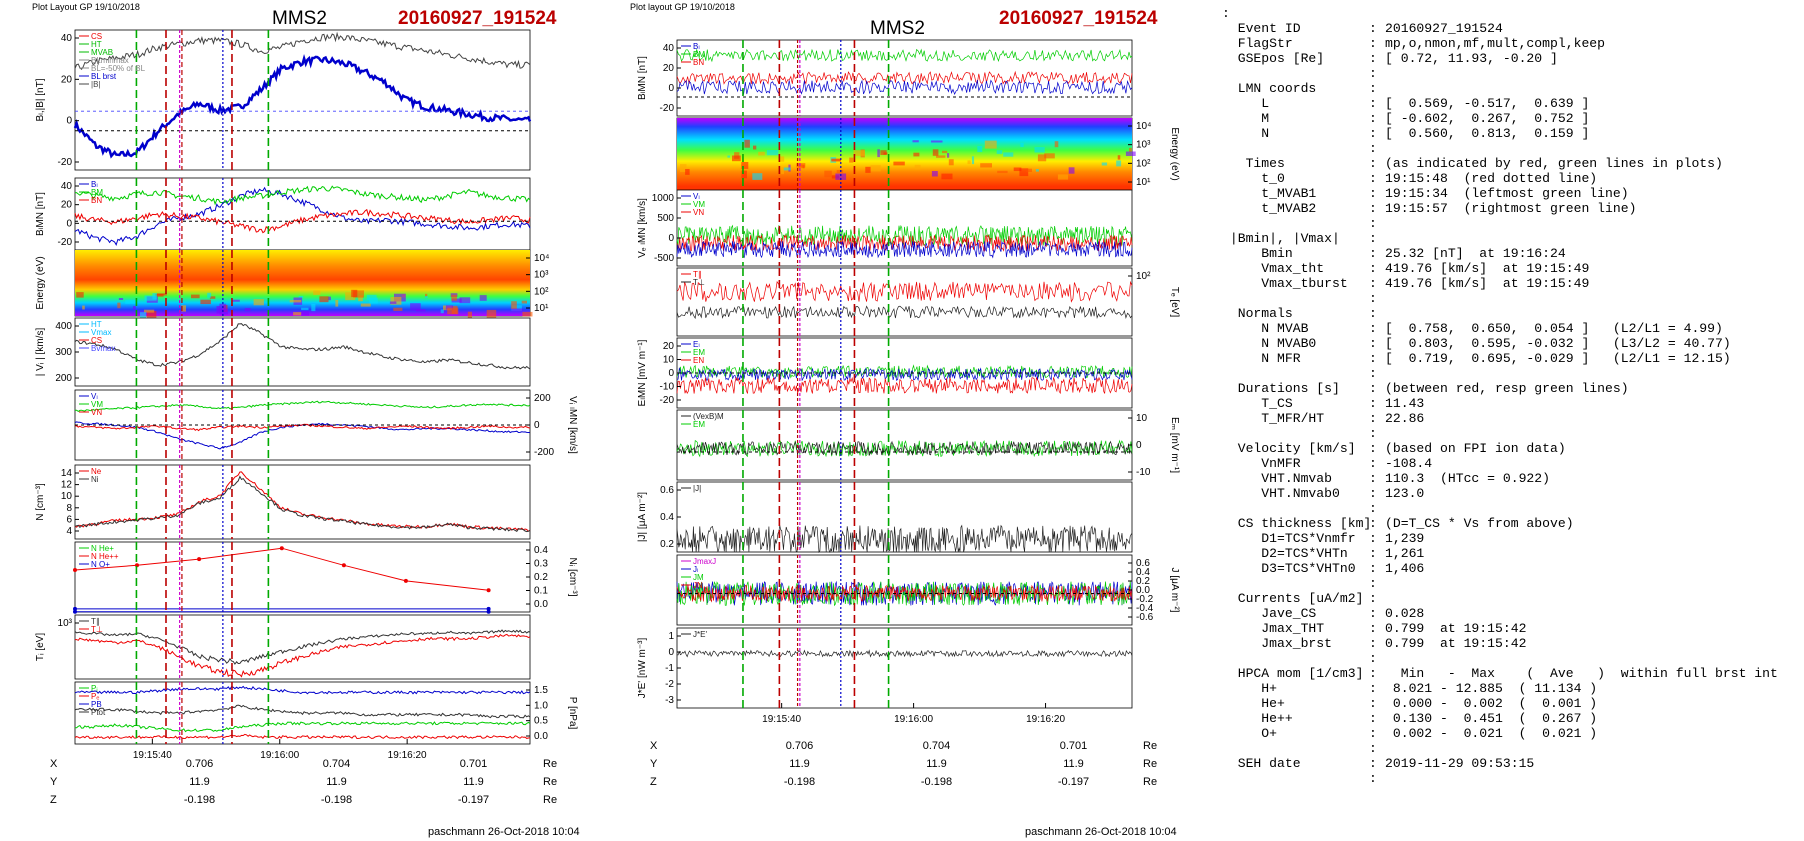  What do you see at coordinates (698, 577) in the screenshot?
I see `legend-entry: JM` at bounding box center [698, 577].